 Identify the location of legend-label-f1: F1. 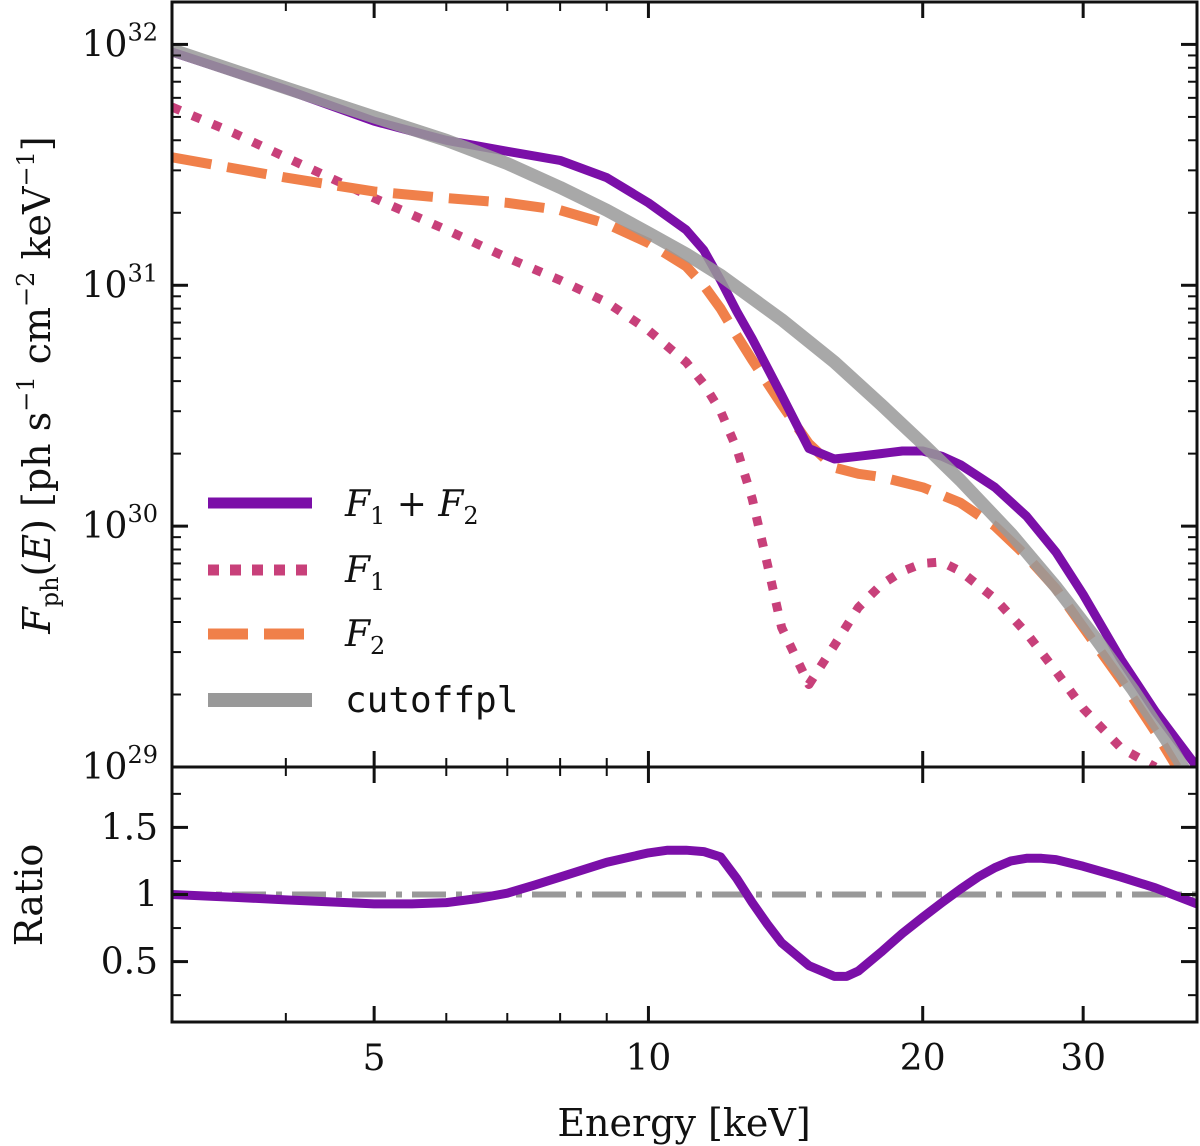
(364, 573).